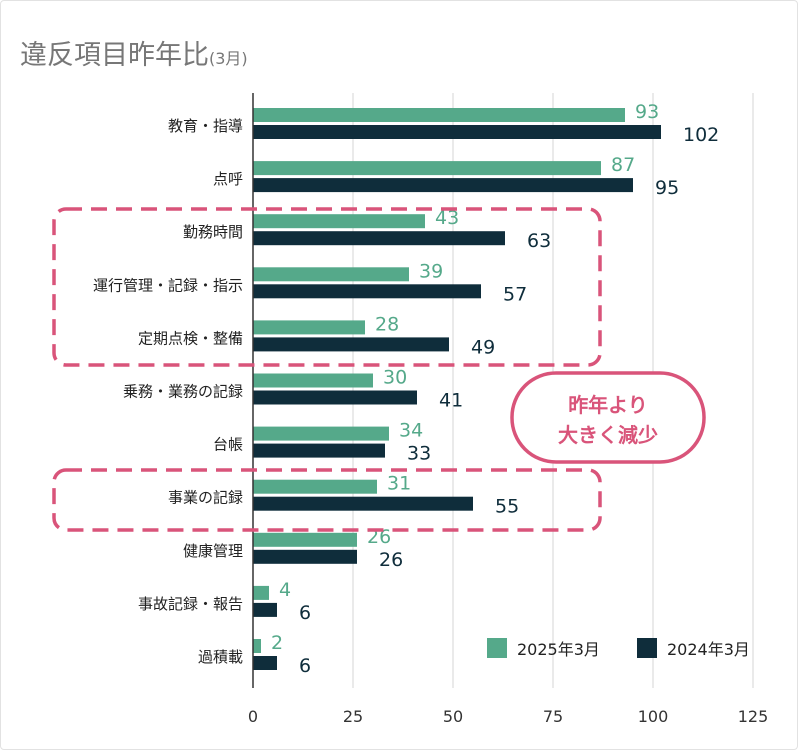 This screenshot has height=752, width=800. I want to click on category-label: 勤務時間, so click(213, 232).